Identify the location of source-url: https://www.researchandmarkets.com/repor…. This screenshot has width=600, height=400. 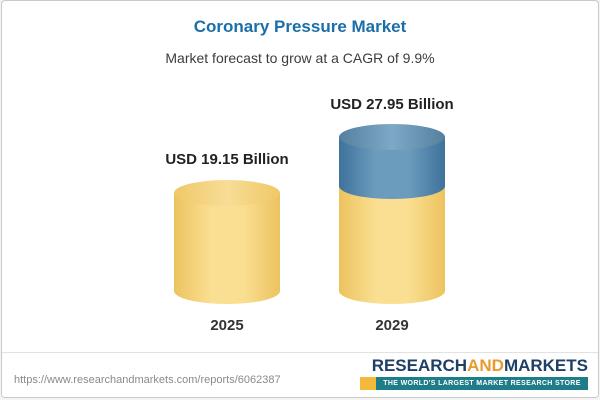
(147, 380).